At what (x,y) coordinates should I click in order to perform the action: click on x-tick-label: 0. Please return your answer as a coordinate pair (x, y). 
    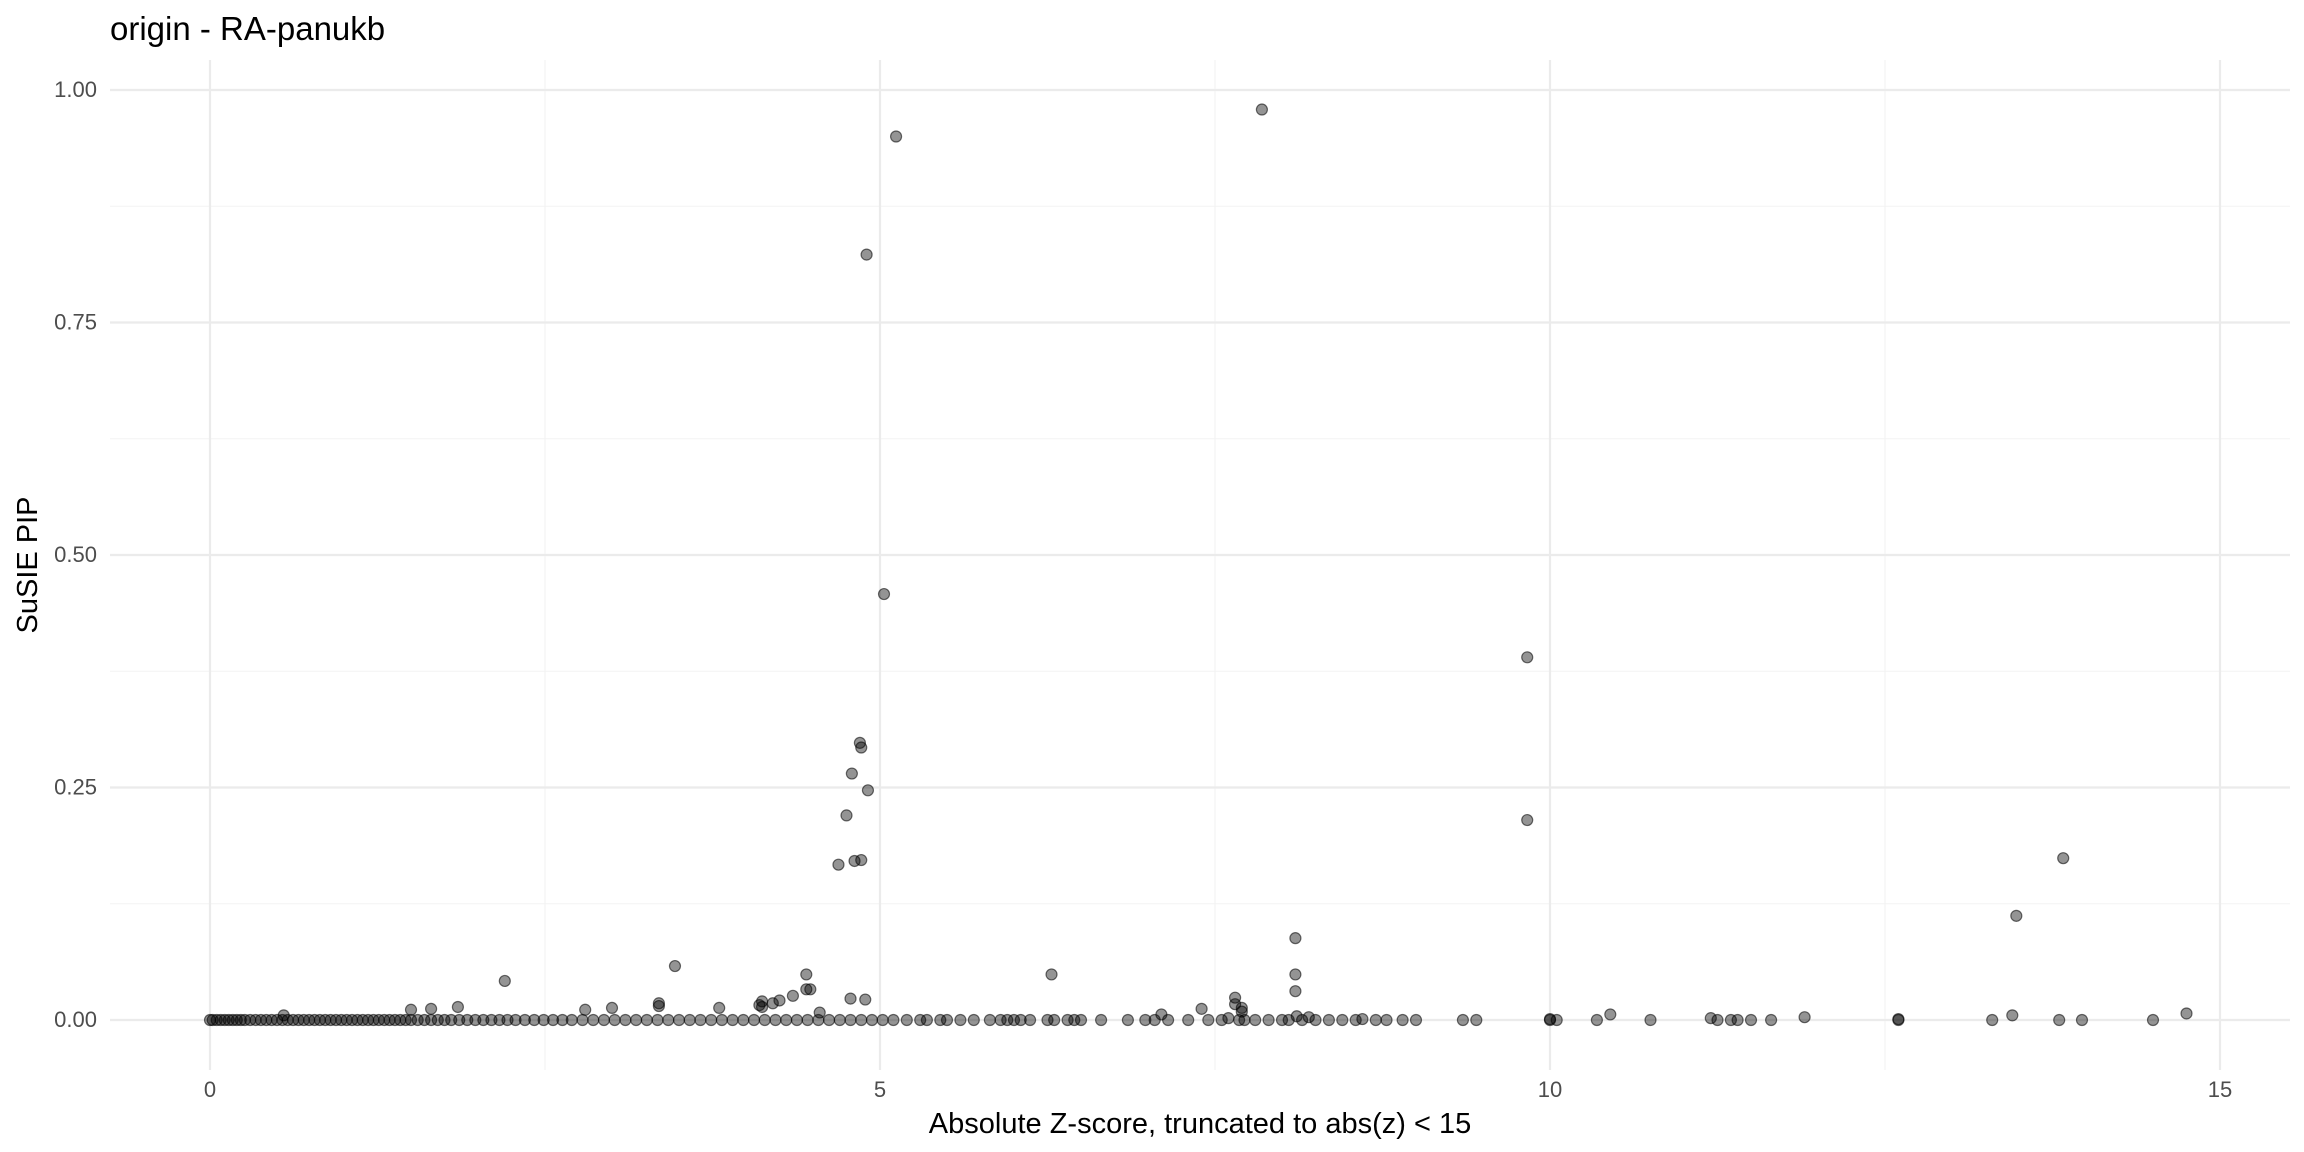
    Looking at the image, I should click on (210, 1089).